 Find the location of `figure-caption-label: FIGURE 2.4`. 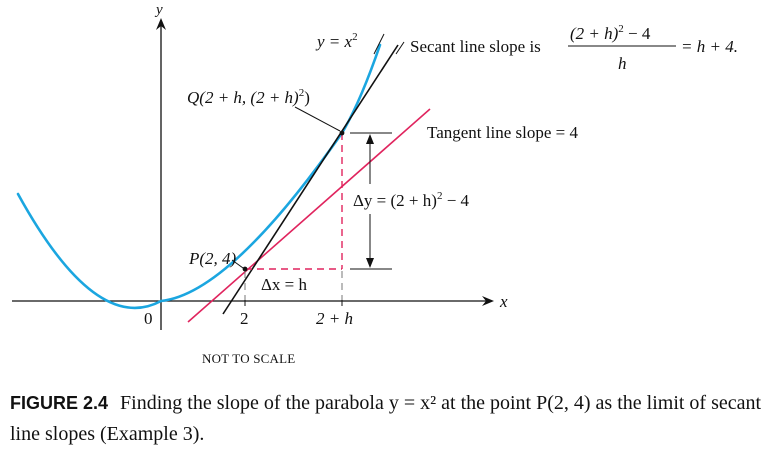

figure-caption-label: FIGURE 2.4 is located at coordinates (59, 403).